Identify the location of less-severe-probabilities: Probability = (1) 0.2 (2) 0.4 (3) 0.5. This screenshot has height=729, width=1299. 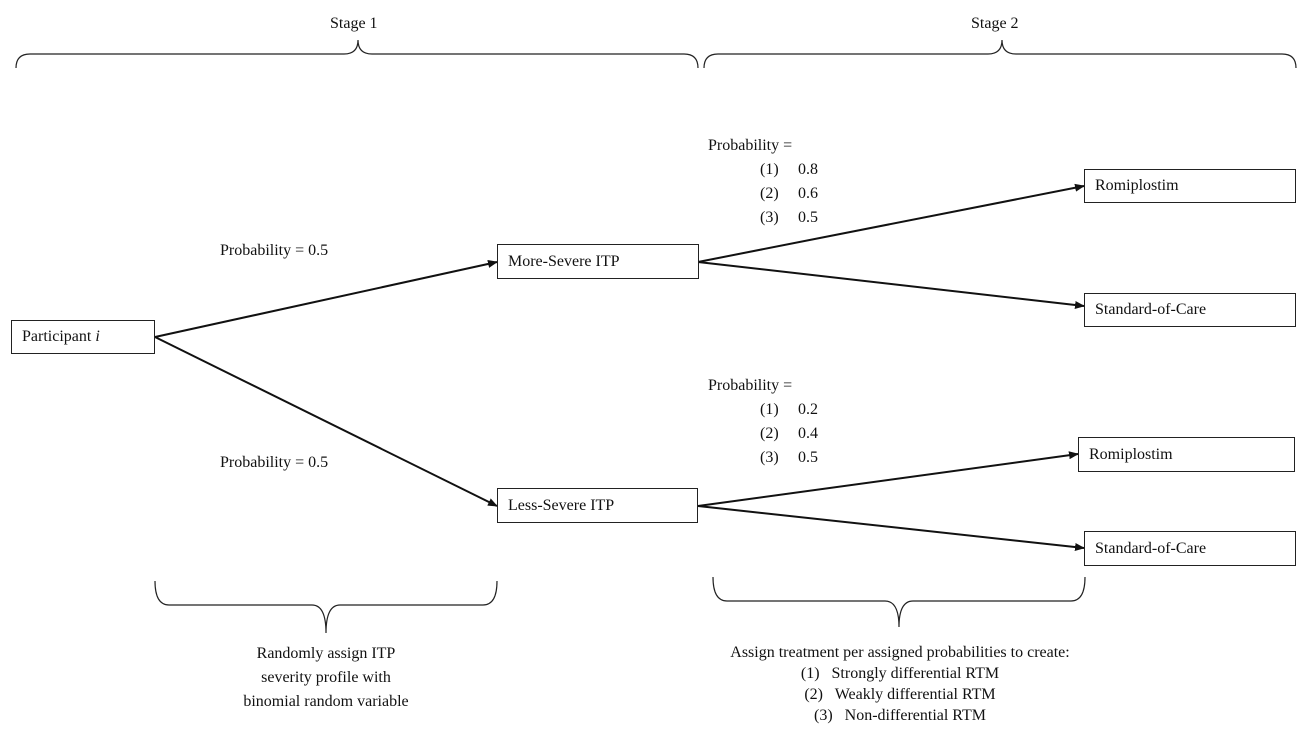
(763, 422).